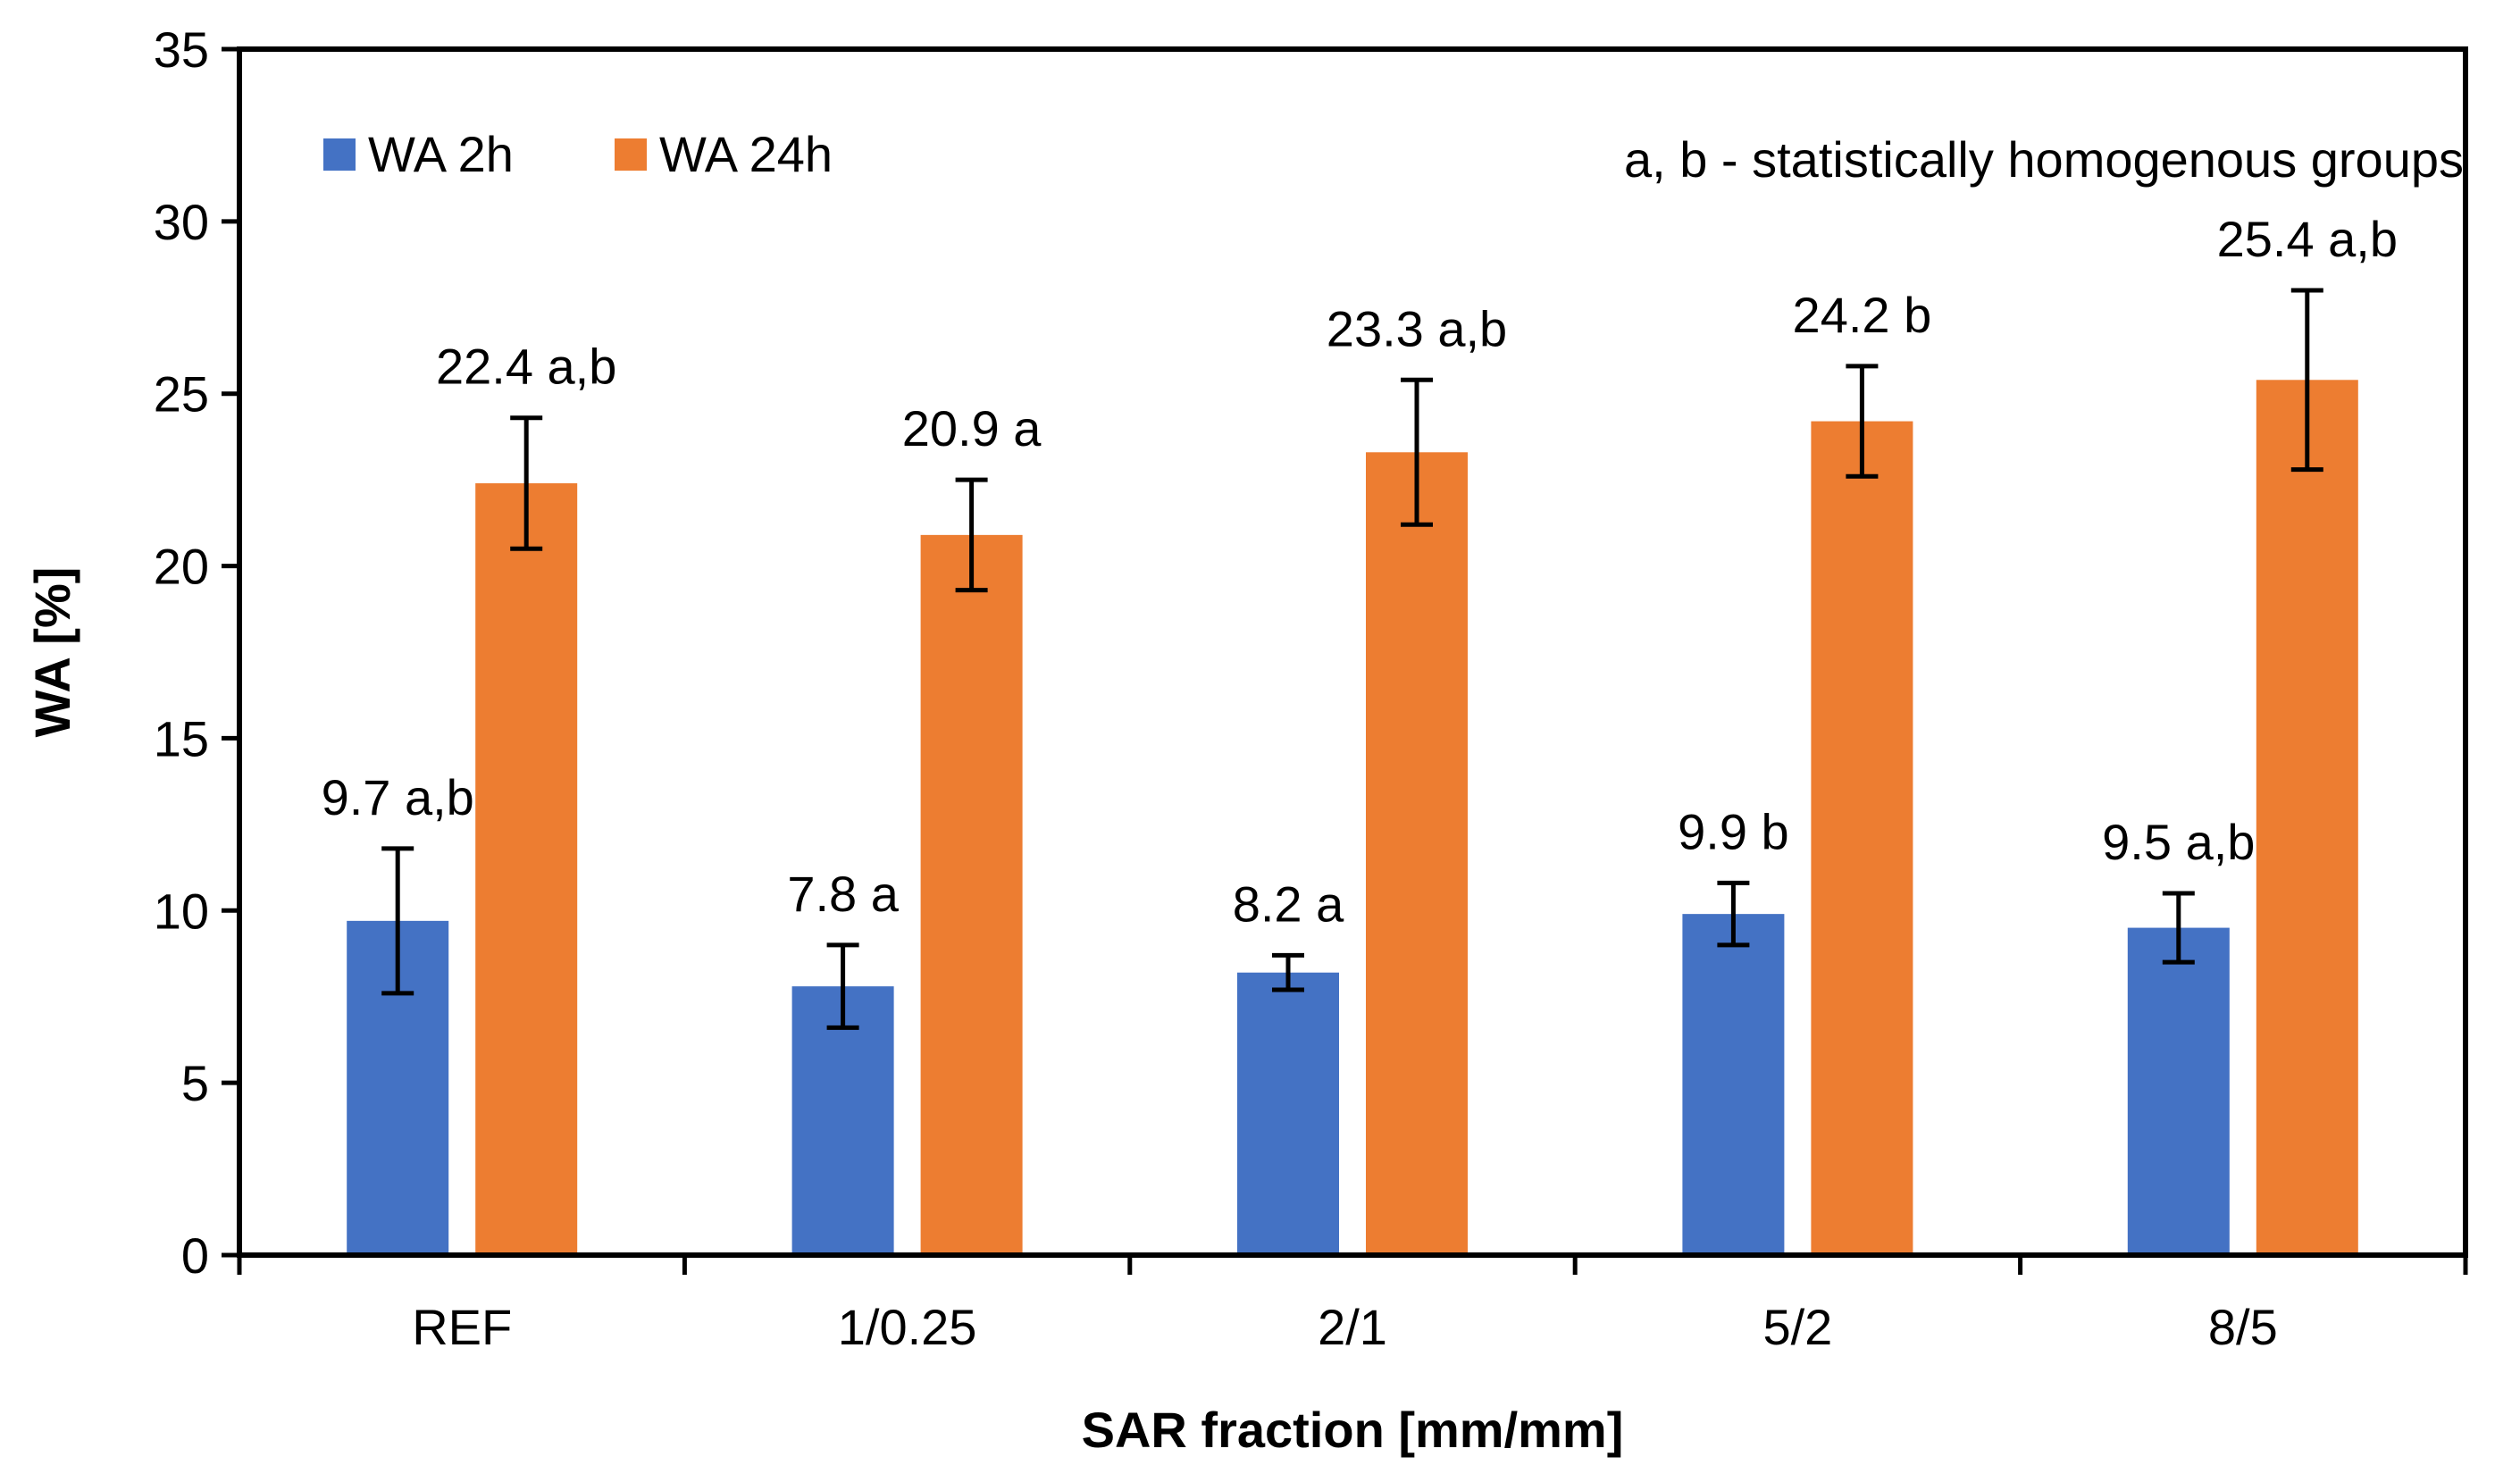 Image resolution: width=2520 pixels, height=1482 pixels. What do you see at coordinates (181, 49) in the screenshot?
I see `y-tick-label: 35` at bounding box center [181, 49].